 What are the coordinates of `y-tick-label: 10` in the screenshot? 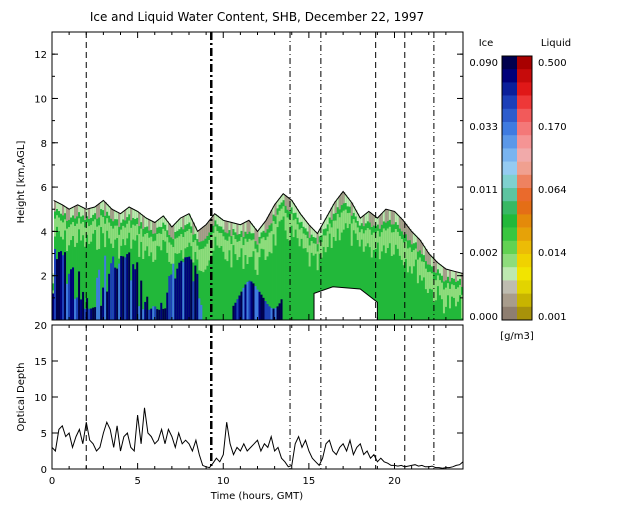 It's located at (40, 99).